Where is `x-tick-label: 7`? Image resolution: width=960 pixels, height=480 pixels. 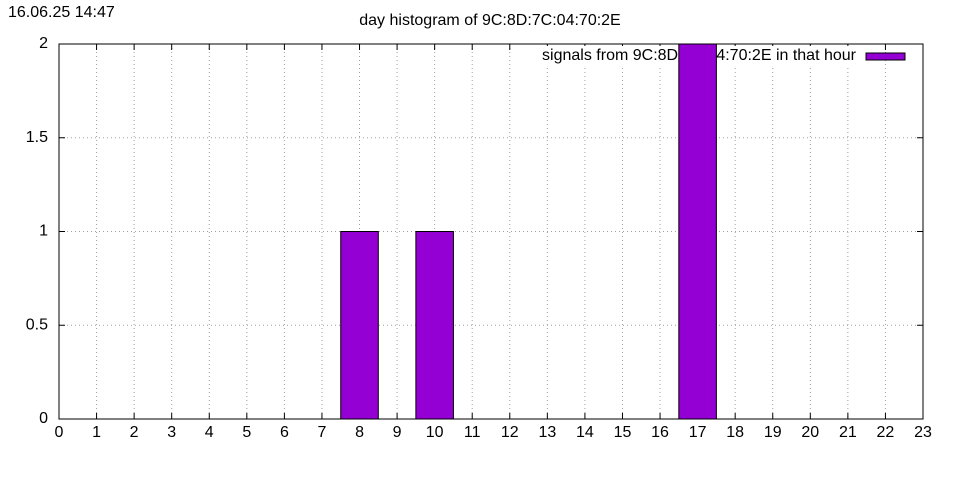 x-tick-label: 7 is located at coordinates (322, 432).